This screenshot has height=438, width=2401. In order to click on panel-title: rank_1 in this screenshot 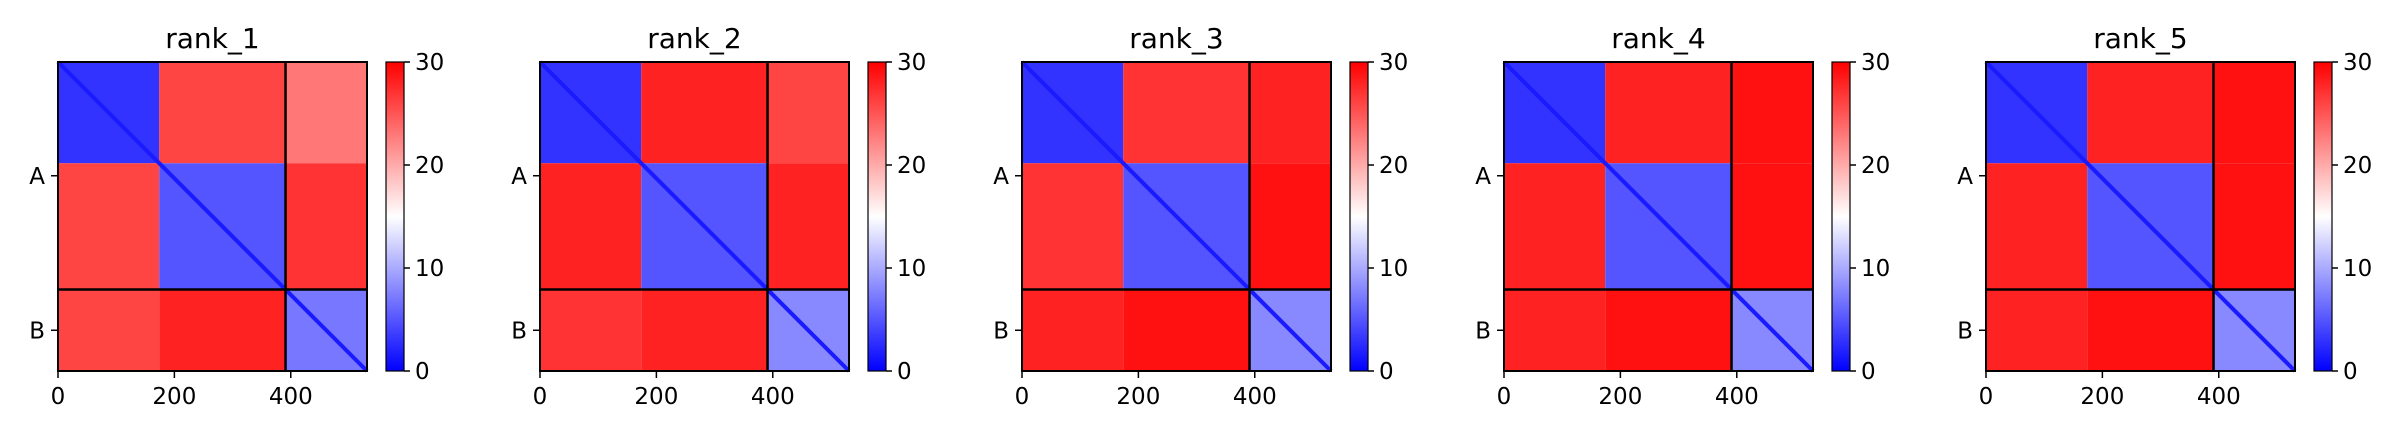, I will do `click(212, 38)`.